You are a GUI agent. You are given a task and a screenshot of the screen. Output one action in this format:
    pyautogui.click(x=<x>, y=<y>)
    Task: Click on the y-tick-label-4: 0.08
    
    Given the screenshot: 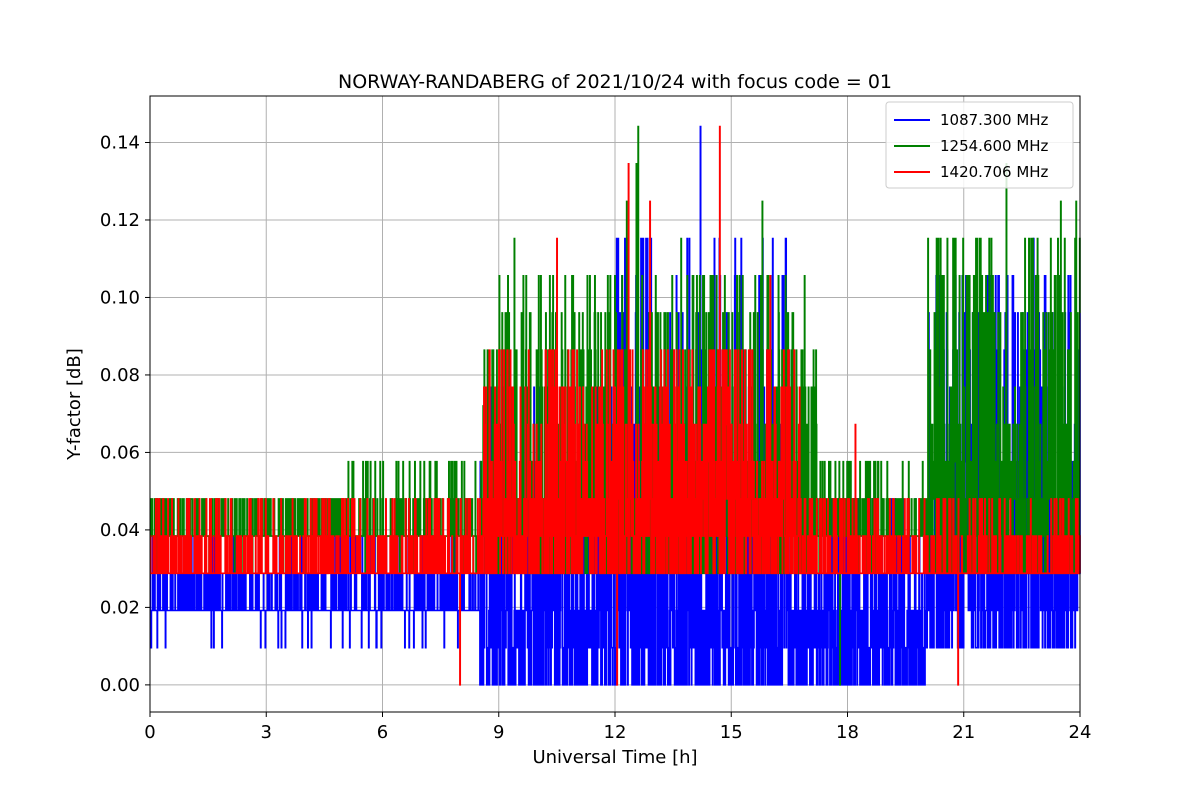 What is the action you would take?
    pyautogui.click(x=120, y=375)
    